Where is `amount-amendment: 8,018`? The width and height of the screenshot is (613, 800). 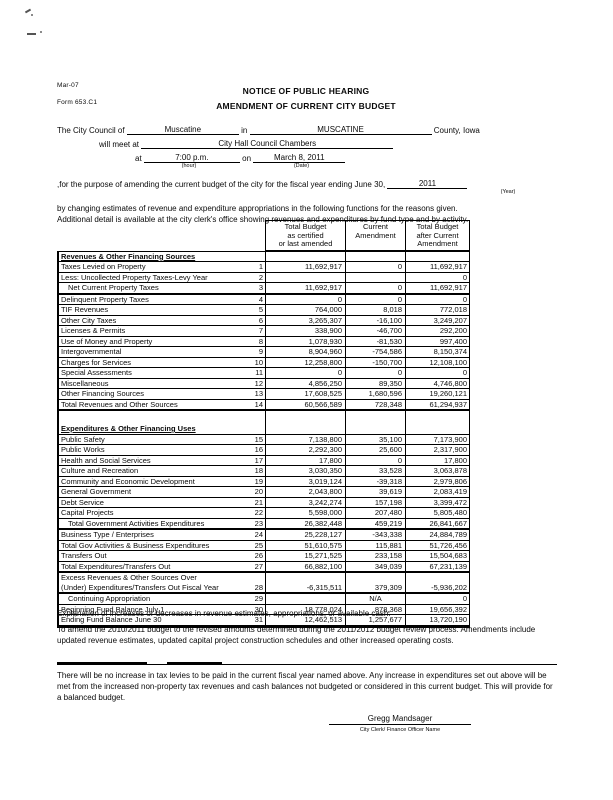
amount-amendment: 8,018 is located at coordinates (375, 310).